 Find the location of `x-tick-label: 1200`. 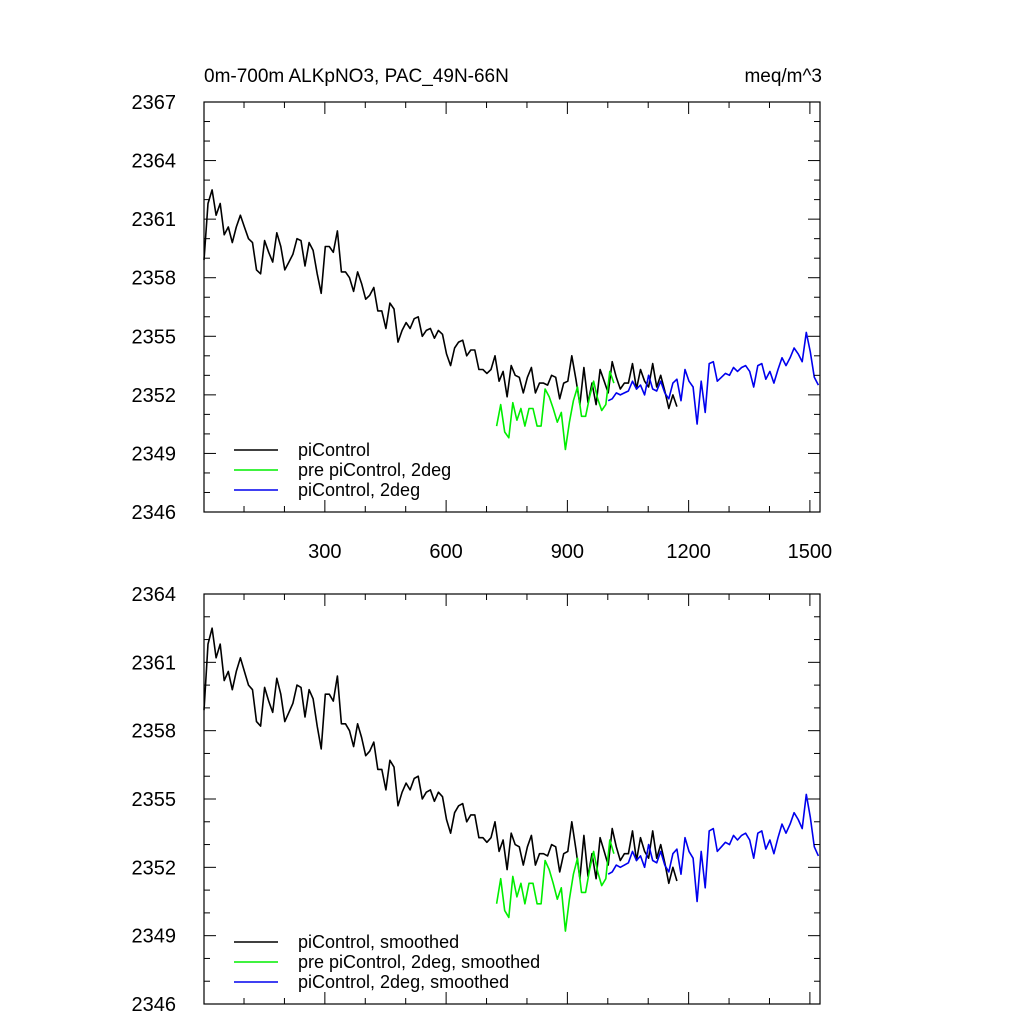

x-tick-label: 1200 is located at coordinates (688, 552).